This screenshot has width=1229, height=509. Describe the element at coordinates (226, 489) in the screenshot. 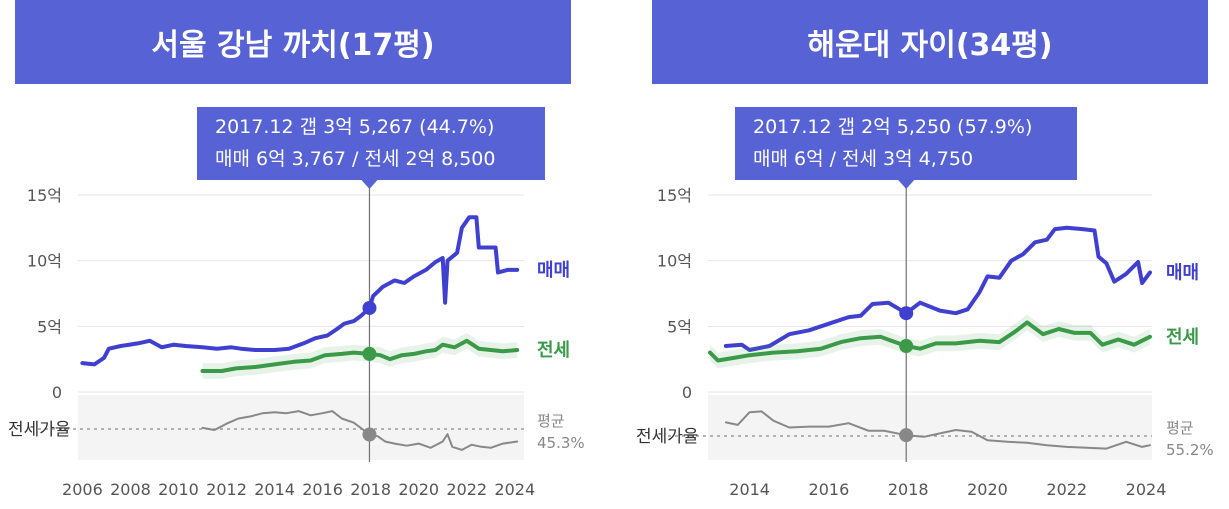

I see `x-tick-label: 2012` at that location.